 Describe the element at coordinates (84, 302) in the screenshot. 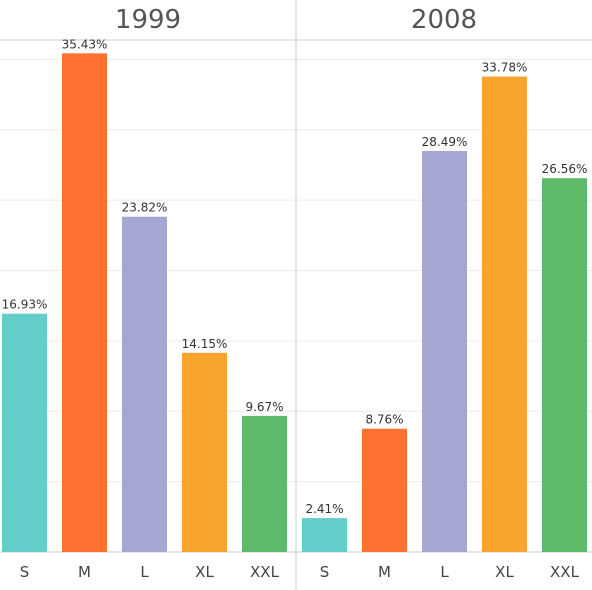

I see `bar-1999-M` at that location.